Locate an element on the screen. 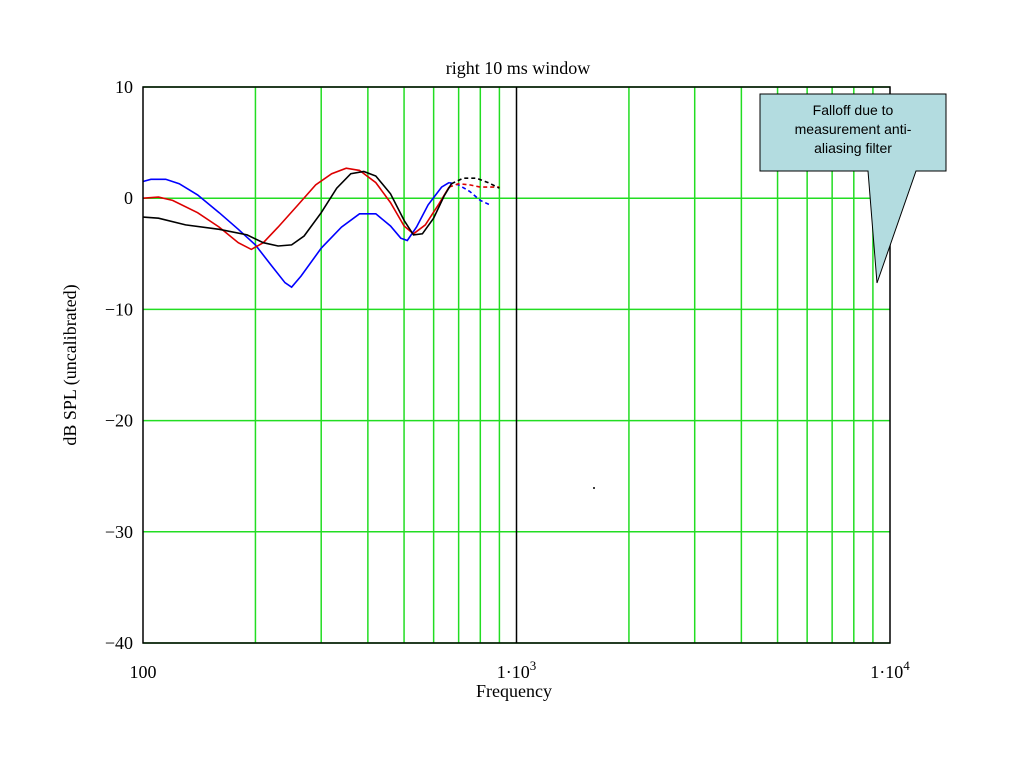 The width and height of the screenshot is (1024, 768). series-2-dashed-line is located at coordinates (475, 183).